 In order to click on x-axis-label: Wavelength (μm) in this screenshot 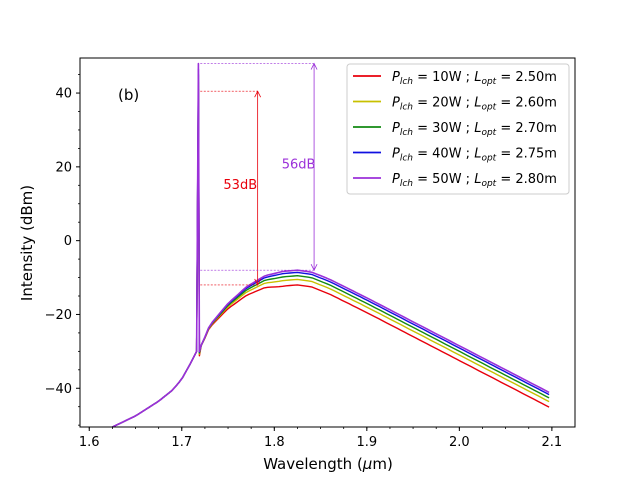, I will do `click(328, 464)`.